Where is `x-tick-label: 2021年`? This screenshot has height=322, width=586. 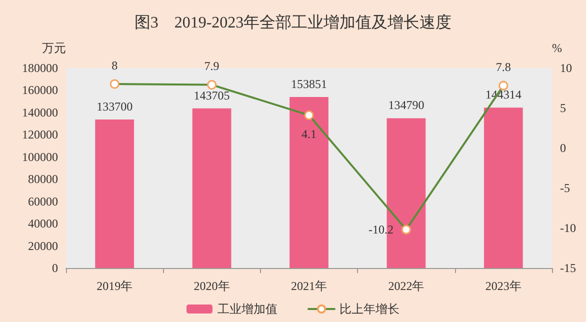 x-tick-label: 2021年 is located at coordinates (309, 286).